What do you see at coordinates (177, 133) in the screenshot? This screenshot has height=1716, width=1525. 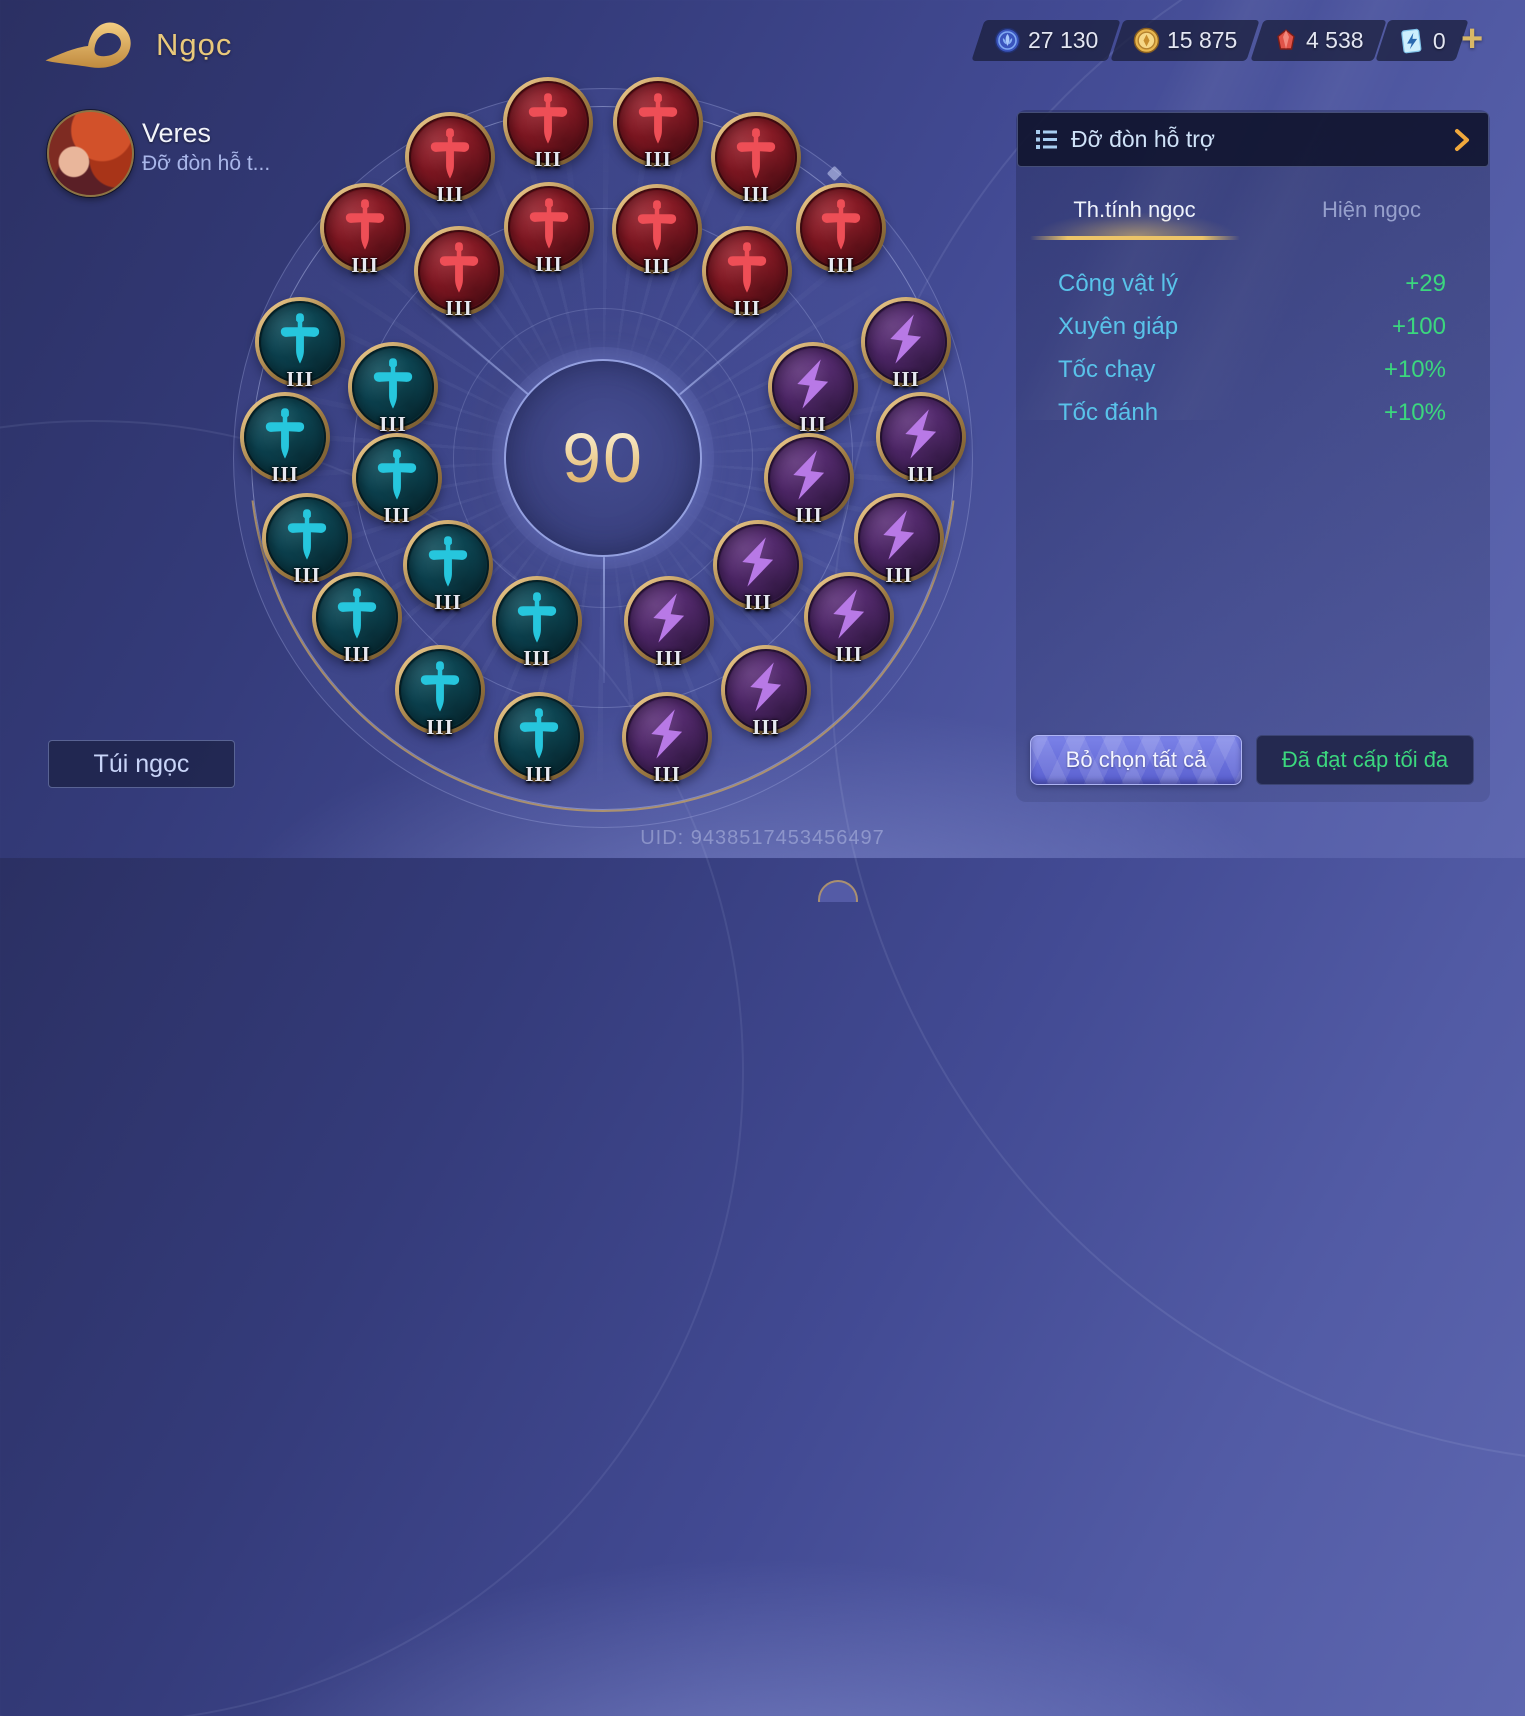 I see `player-name: Veres` at bounding box center [177, 133].